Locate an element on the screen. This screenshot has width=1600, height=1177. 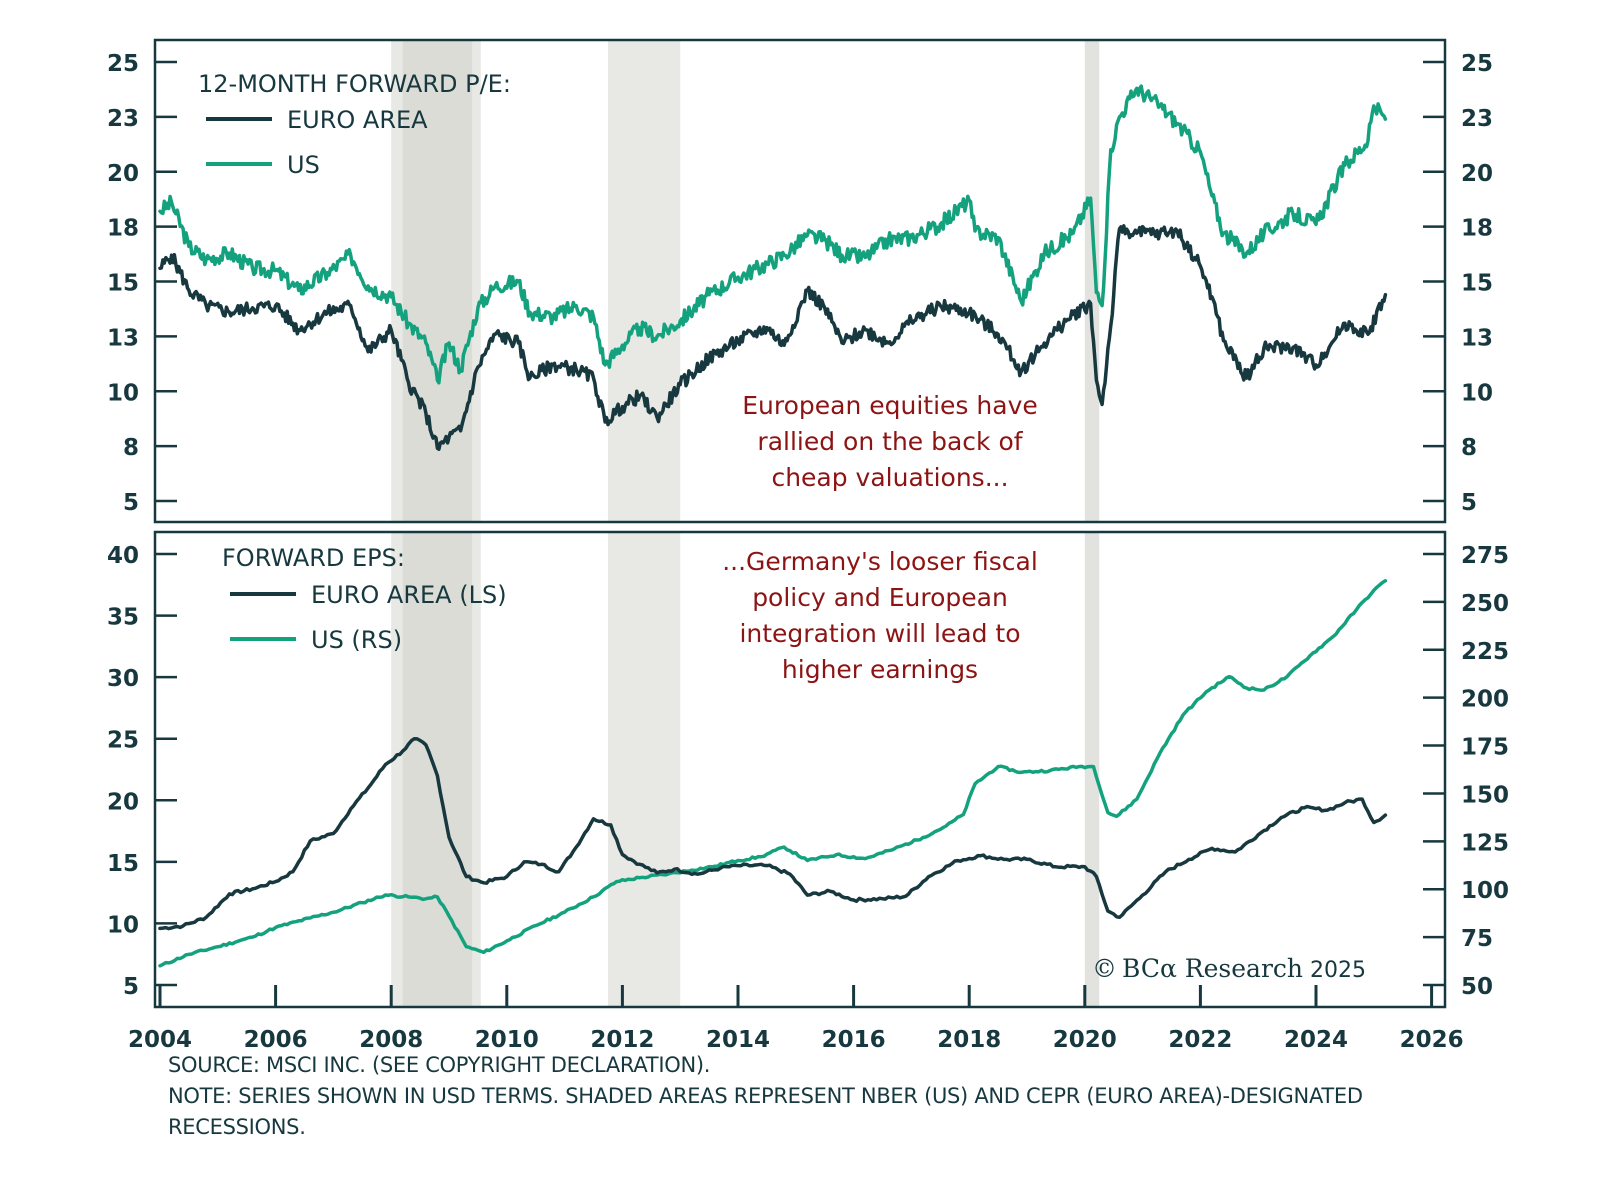
legend-label-euro-area: EURO AREA is located at coordinates (357, 120).